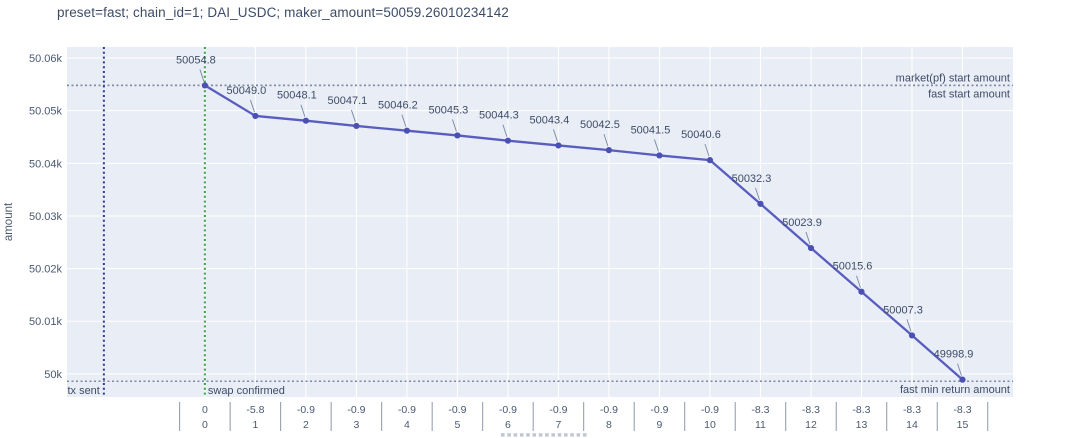 This screenshot has width=1080, height=438. What do you see at coordinates (499, 116) in the screenshot?
I see `point-label: 50044.3` at bounding box center [499, 116].